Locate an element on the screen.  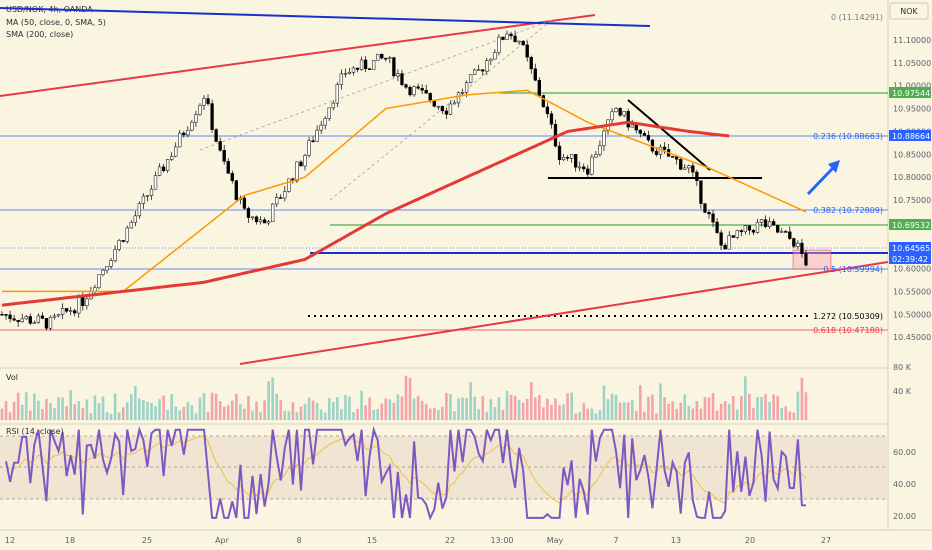
up-arrow-icon is located at coordinates (834, 166).